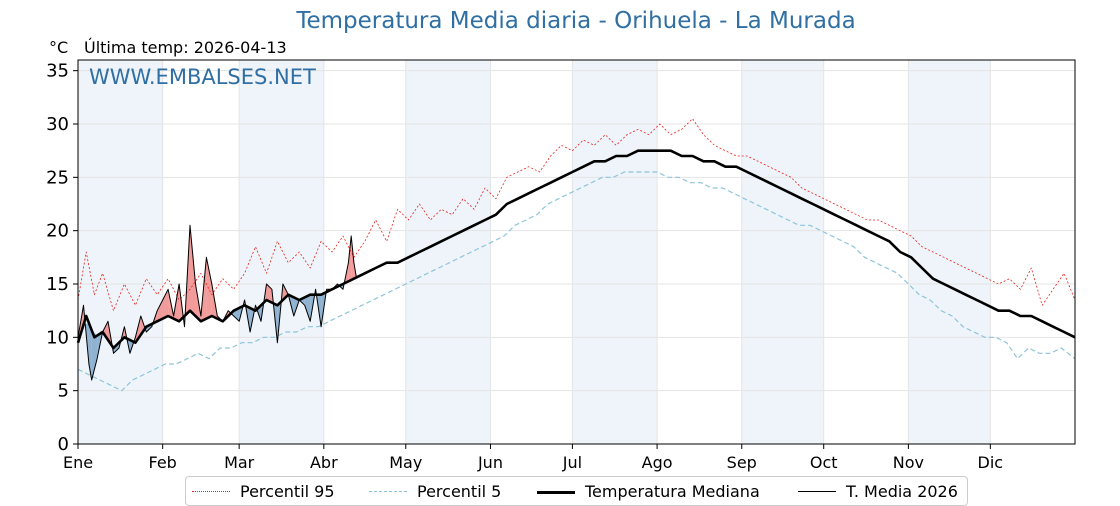 The image size is (1120, 506). Describe the element at coordinates (324, 462) in the screenshot. I see `x-tick-label: Abr` at that location.